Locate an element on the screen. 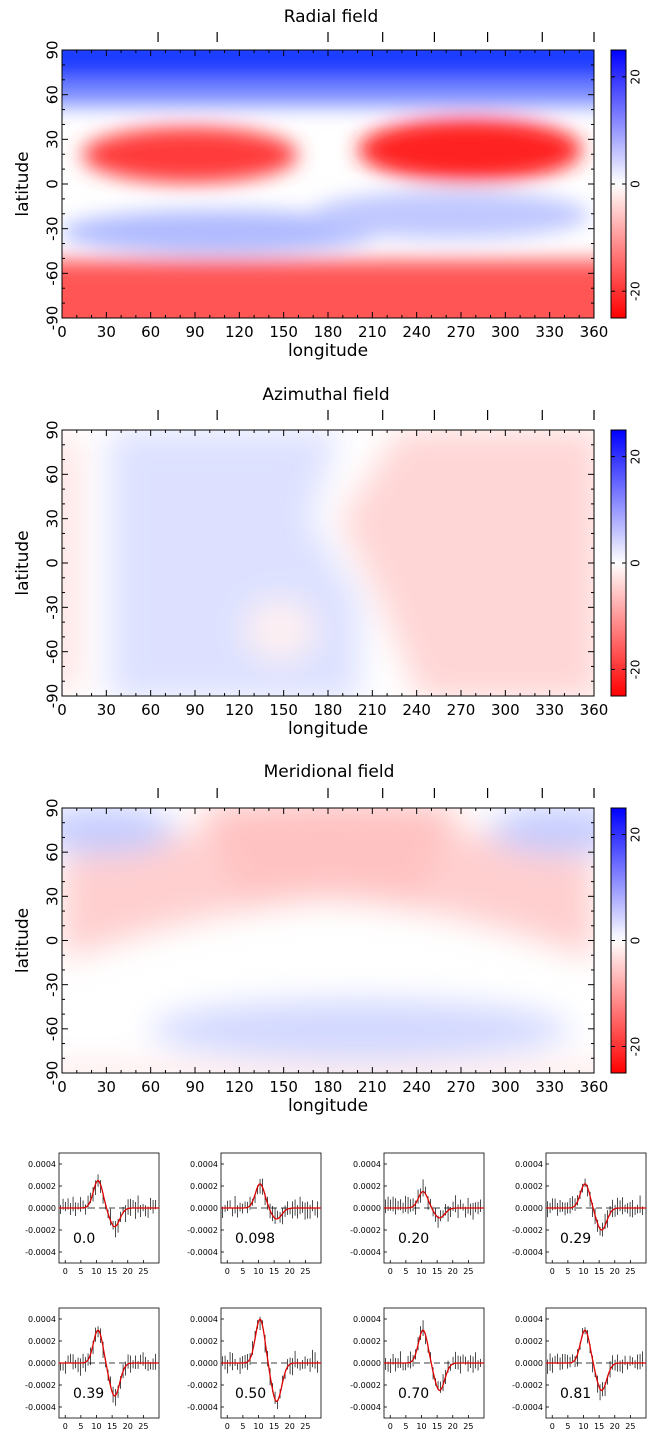 The width and height of the screenshot is (667, 1432). x-tick-label: 270 is located at coordinates (461, 710).